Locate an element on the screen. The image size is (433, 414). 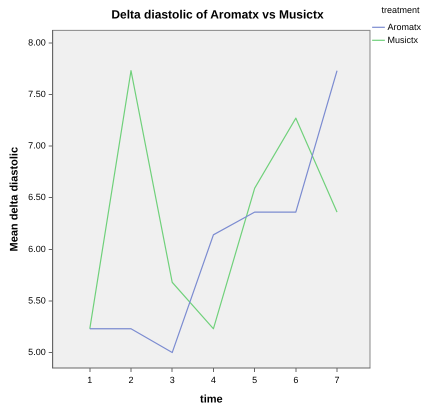
x-tick-label: 6 is located at coordinates (295, 379).